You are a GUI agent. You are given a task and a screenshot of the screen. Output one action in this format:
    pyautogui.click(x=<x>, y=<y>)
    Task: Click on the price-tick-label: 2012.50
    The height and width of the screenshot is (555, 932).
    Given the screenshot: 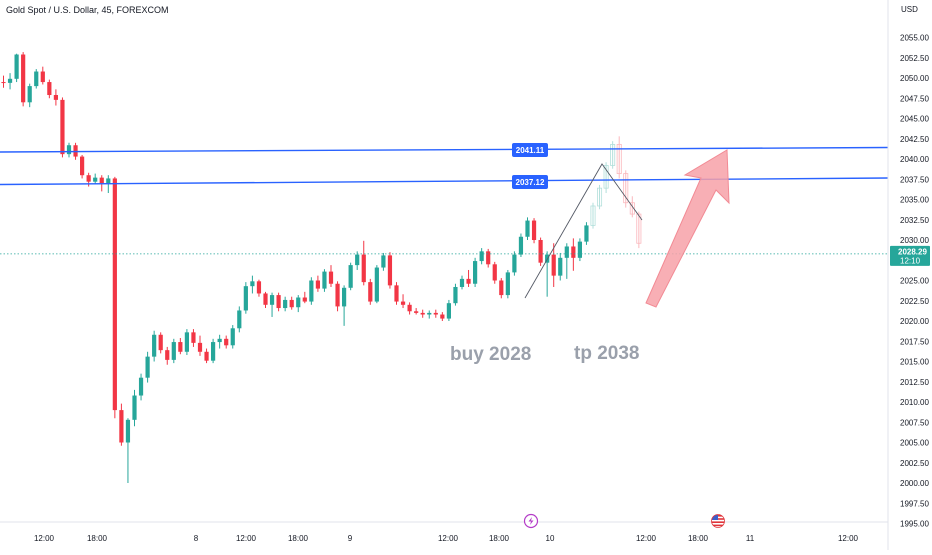 What is the action you would take?
    pyautogui.click(x=914, y=382)
    